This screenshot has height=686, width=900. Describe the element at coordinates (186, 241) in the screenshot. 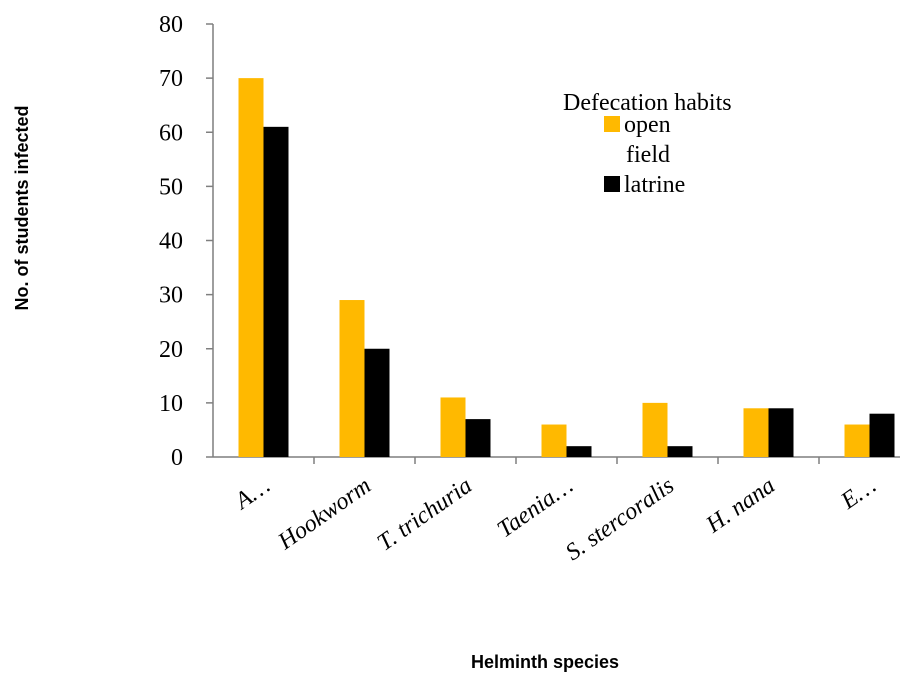

I see `y-axis: 0 10 20 30 40 50 60 70 80` at that location.